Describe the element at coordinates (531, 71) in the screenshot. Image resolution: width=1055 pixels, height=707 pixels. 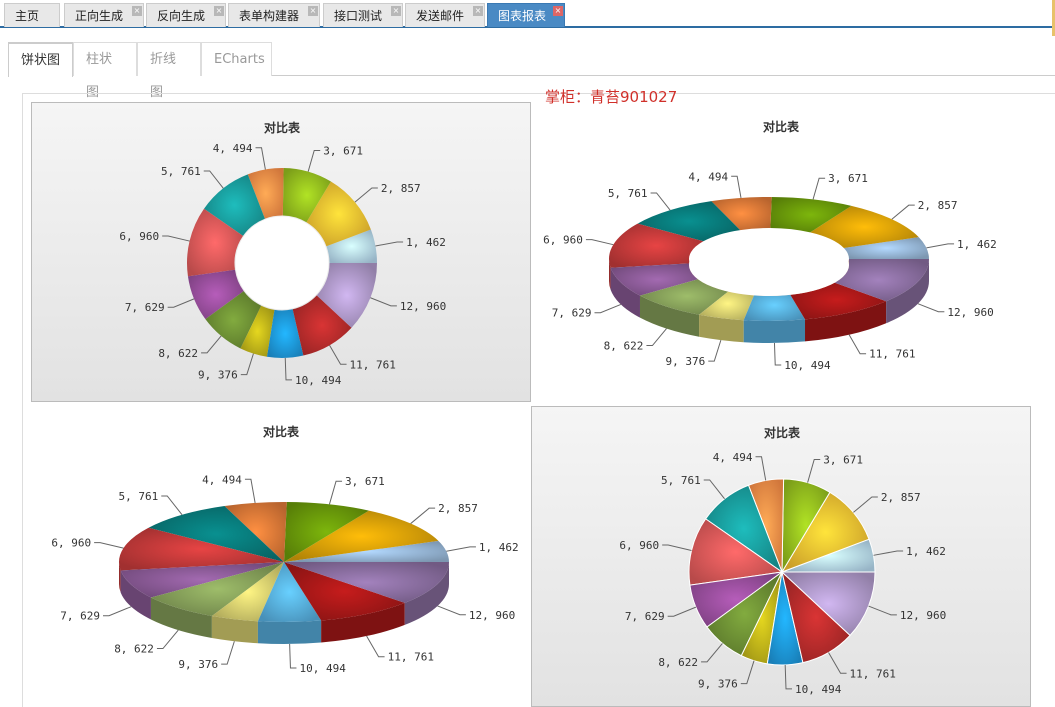
I see `chart-type-tabs: 饼状图 柱状图 折线图 ECharts` at that location.